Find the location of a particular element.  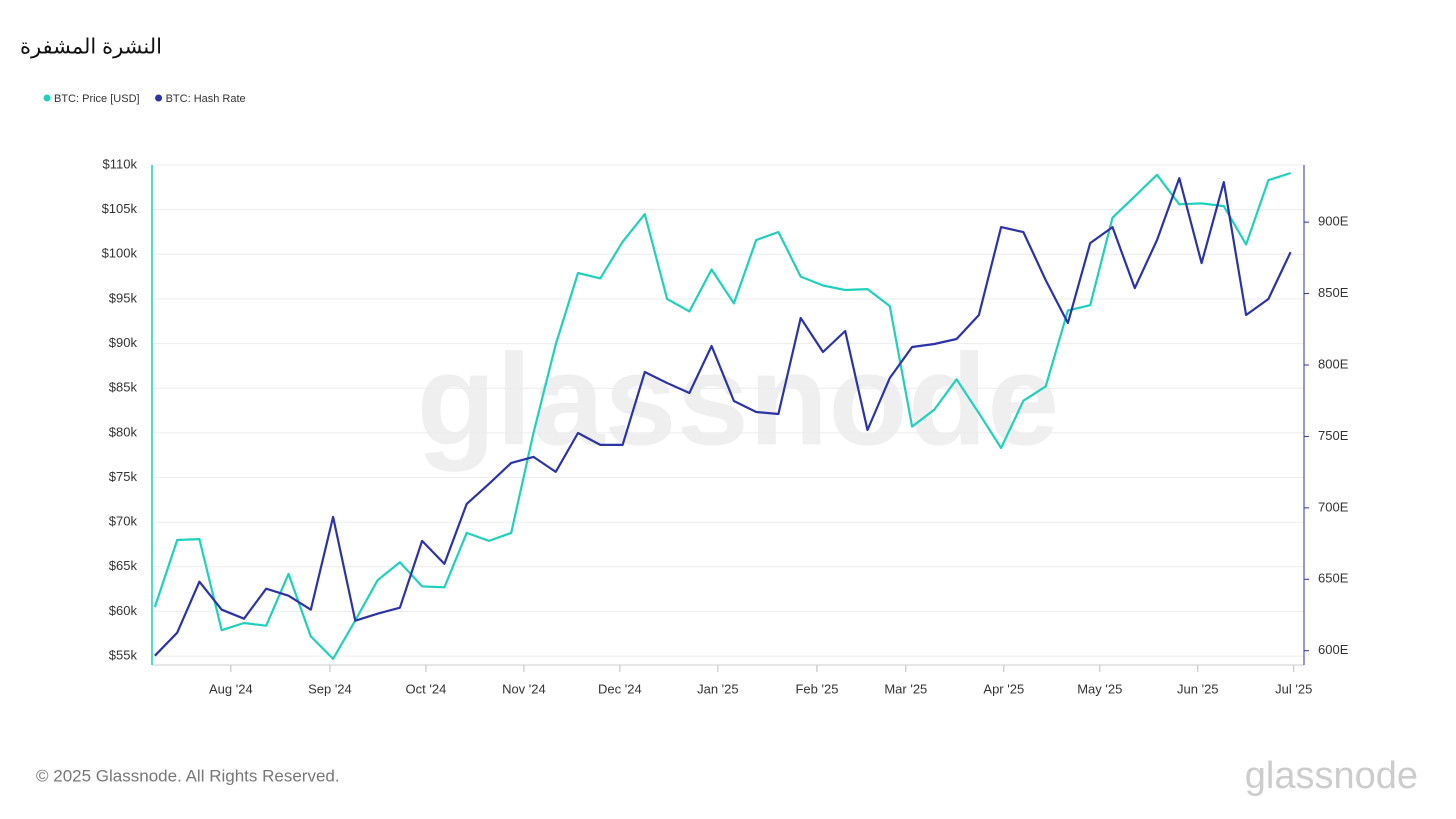

x-tick-label: Aug '24 is located at coordinates (231, 688).